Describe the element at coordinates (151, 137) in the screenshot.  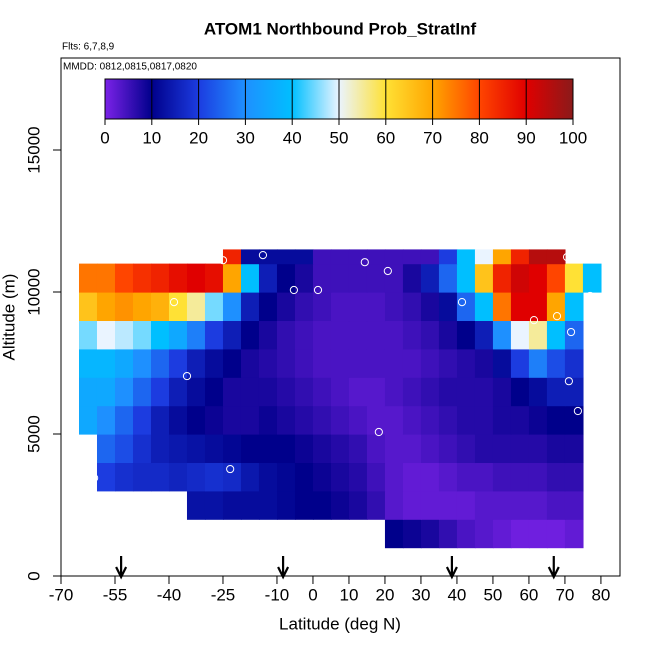
I see `colorbar-tick-label: 10` at that location.